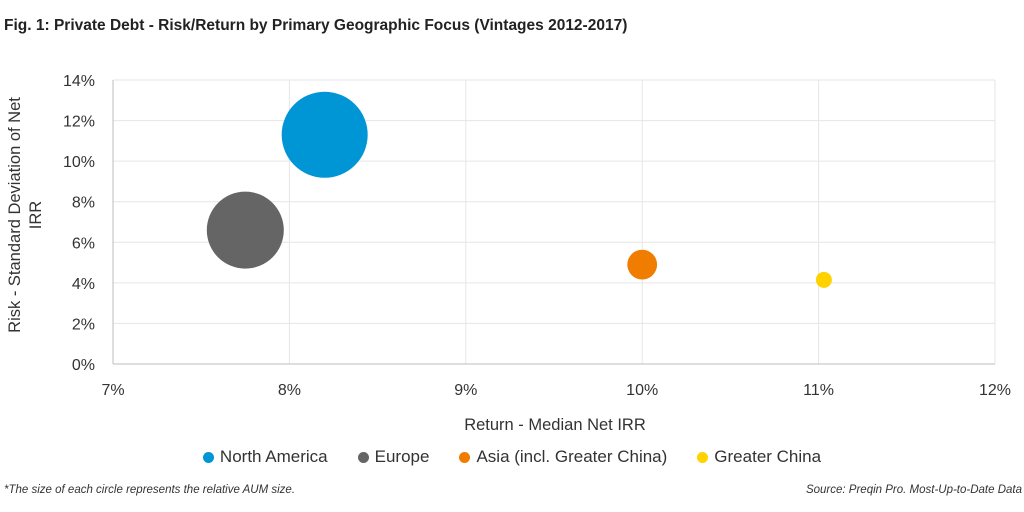 This screenshot has height=512, width=1024. Describe the element at coordinates (642, 390) in the screenshot. I see `x-tick-label: 10%` at that location.